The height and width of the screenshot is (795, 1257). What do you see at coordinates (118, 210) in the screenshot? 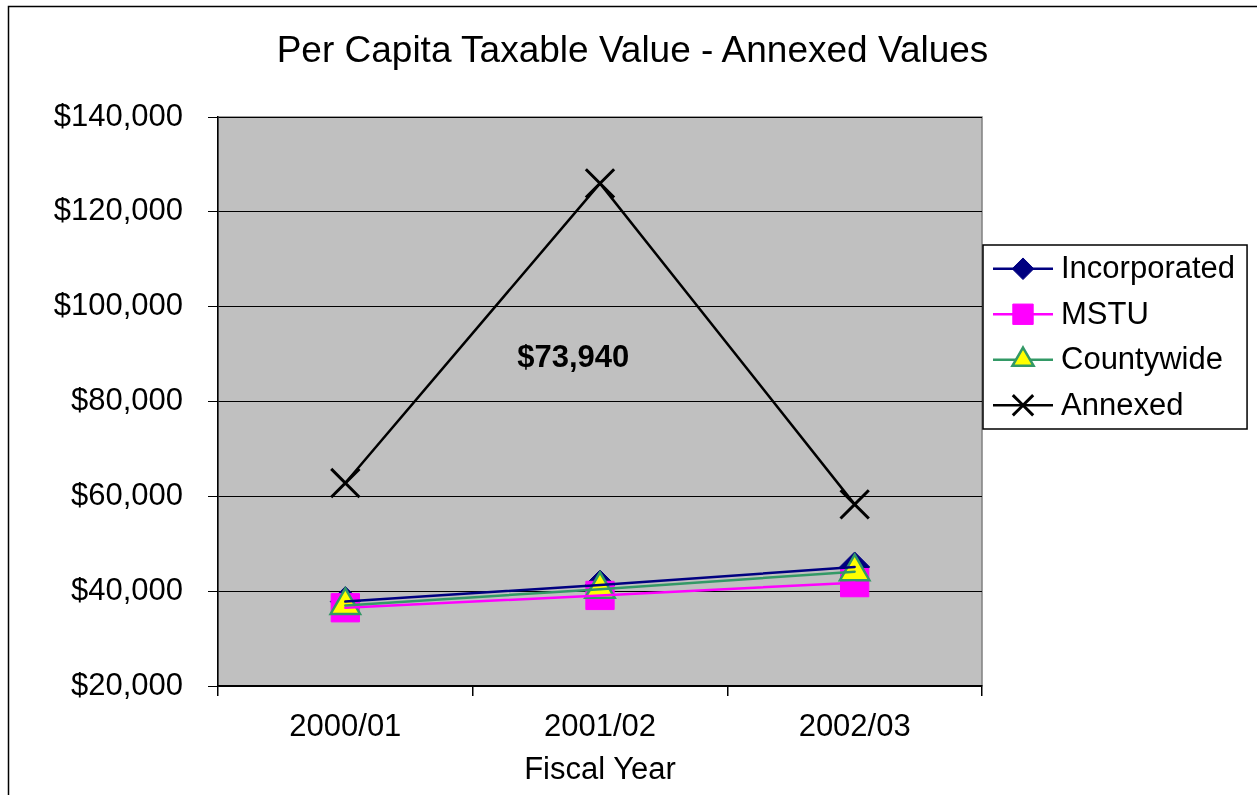
I see `y-tick-label: $120,000` at bounding box center [118, 210].